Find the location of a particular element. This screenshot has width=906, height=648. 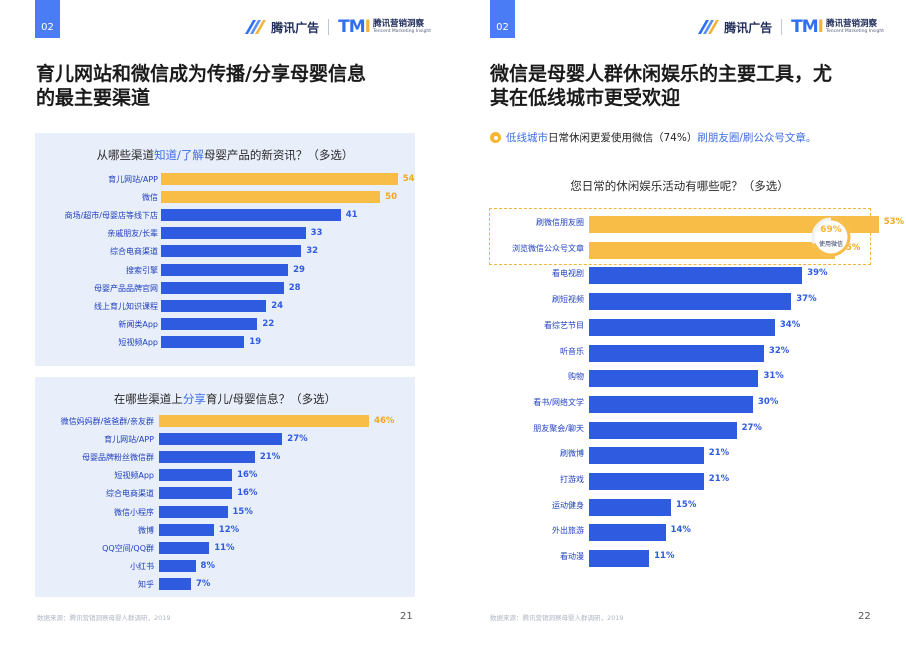

source-footer: 数据来源：腾讯营销洞察母婴人群调研，2019 is located at coordinates (104, 618).